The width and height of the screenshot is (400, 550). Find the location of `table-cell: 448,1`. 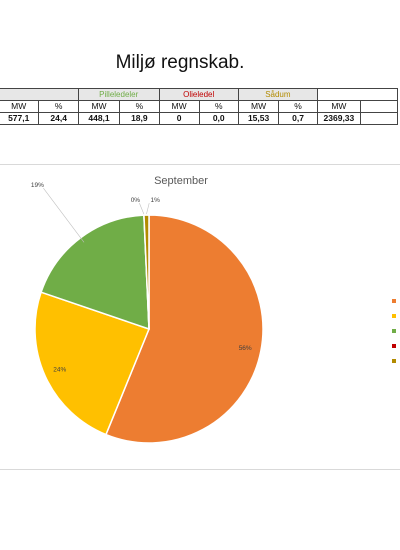

table-cell: 448,1 is located at coordinates (99, 118).